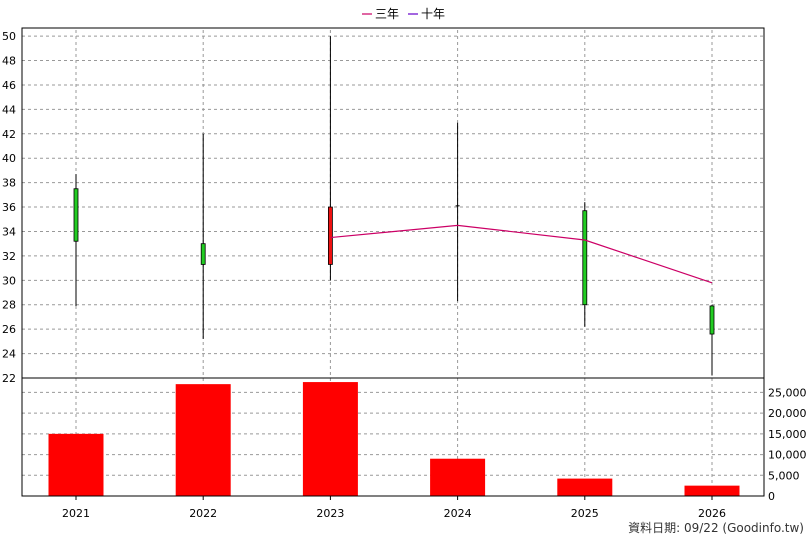 The image size is (808, 540). I want to click on volume-bar-2026, so click(712, 490).